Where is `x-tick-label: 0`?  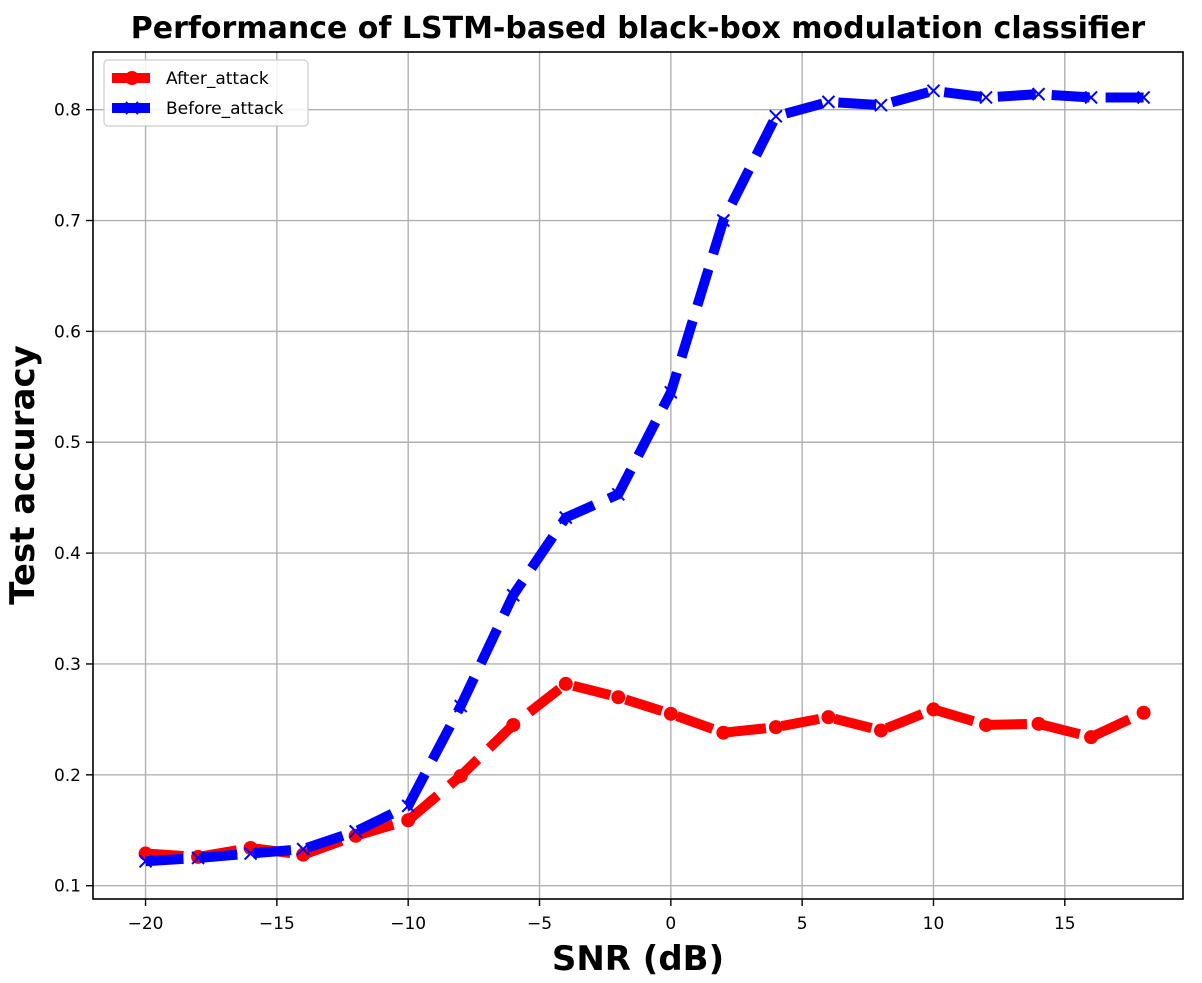 x-tick-label: 0 is located at coordinates (670, 924).